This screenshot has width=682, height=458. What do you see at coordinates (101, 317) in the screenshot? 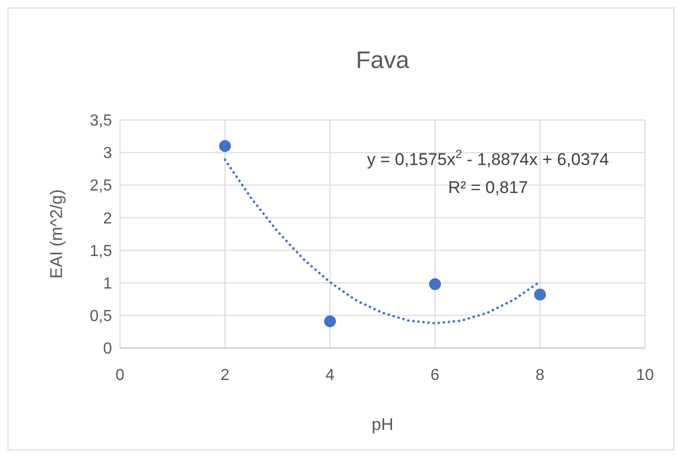
I see `y-tick-label: 0,5` at bounding box center [101, 317].